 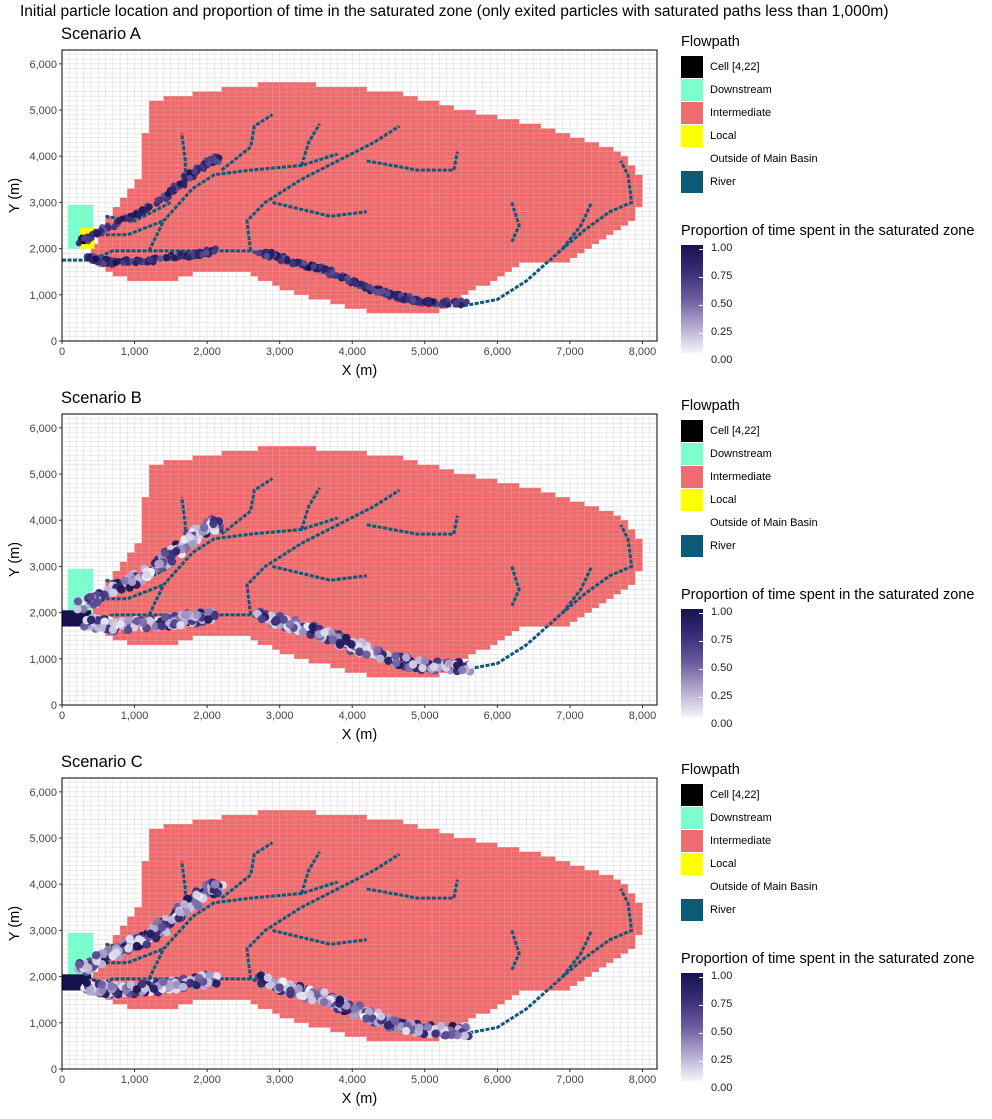 I want to click on y-axis-label: Y (m), so click(x=15, y=559).